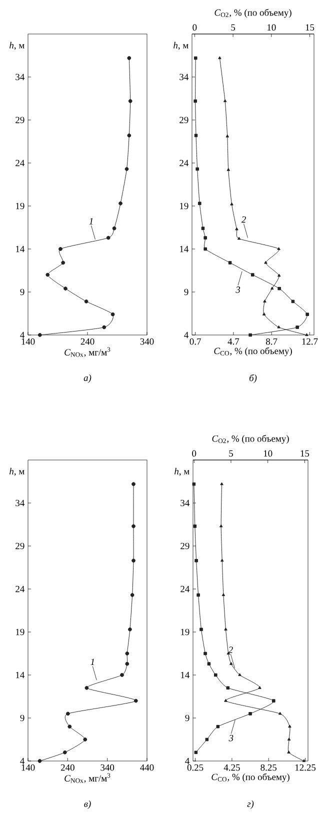 Image resolution: width=318 pixels, height=813 pixels. I want to click on annotation: 3, so click(231, 738).